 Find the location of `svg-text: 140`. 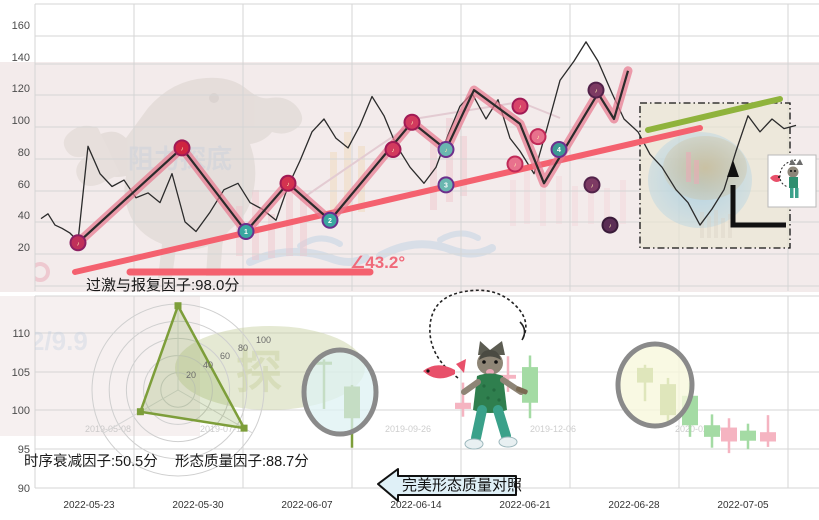

svg-text: 140 is located at coordinates (21, 58).